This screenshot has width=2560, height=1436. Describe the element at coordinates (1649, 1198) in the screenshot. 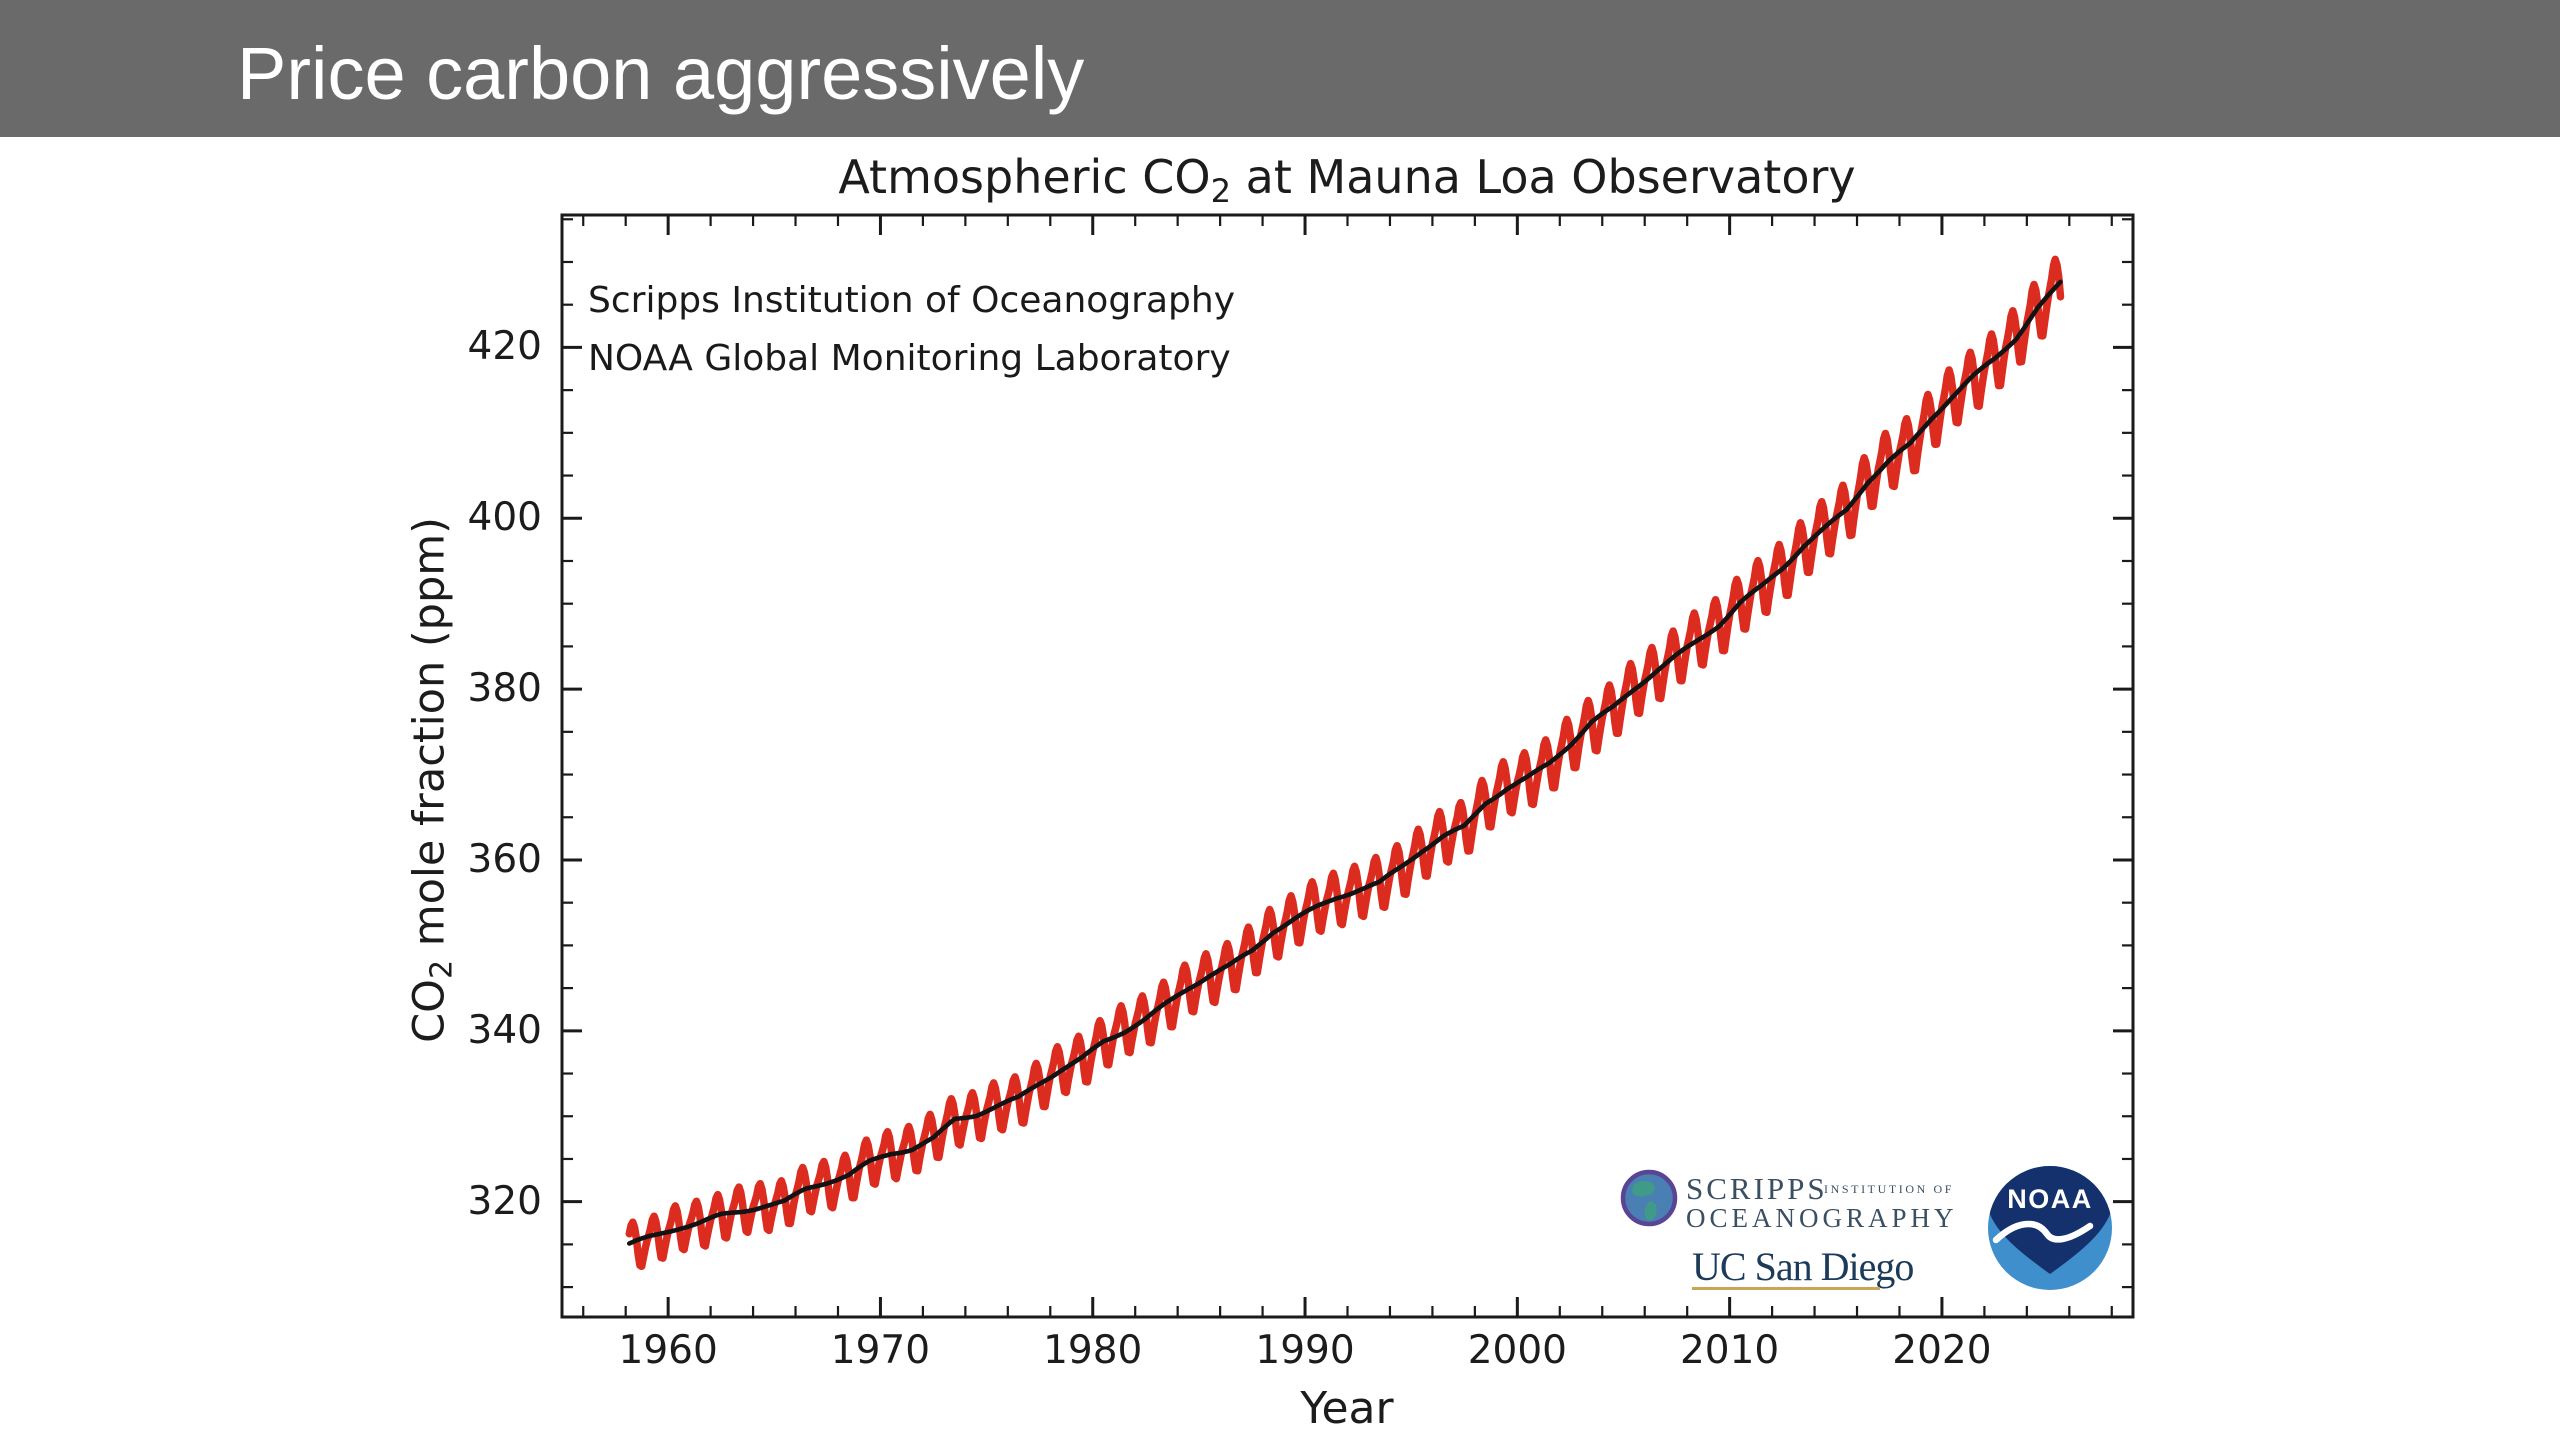

I see `globe-icon` at that location.